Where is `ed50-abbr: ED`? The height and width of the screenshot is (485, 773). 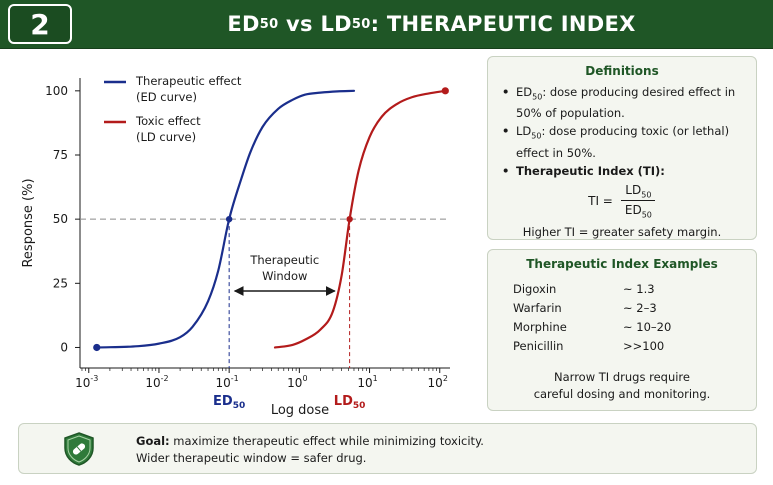
ed50-abbr: ED is located at coordinates (524, 92).